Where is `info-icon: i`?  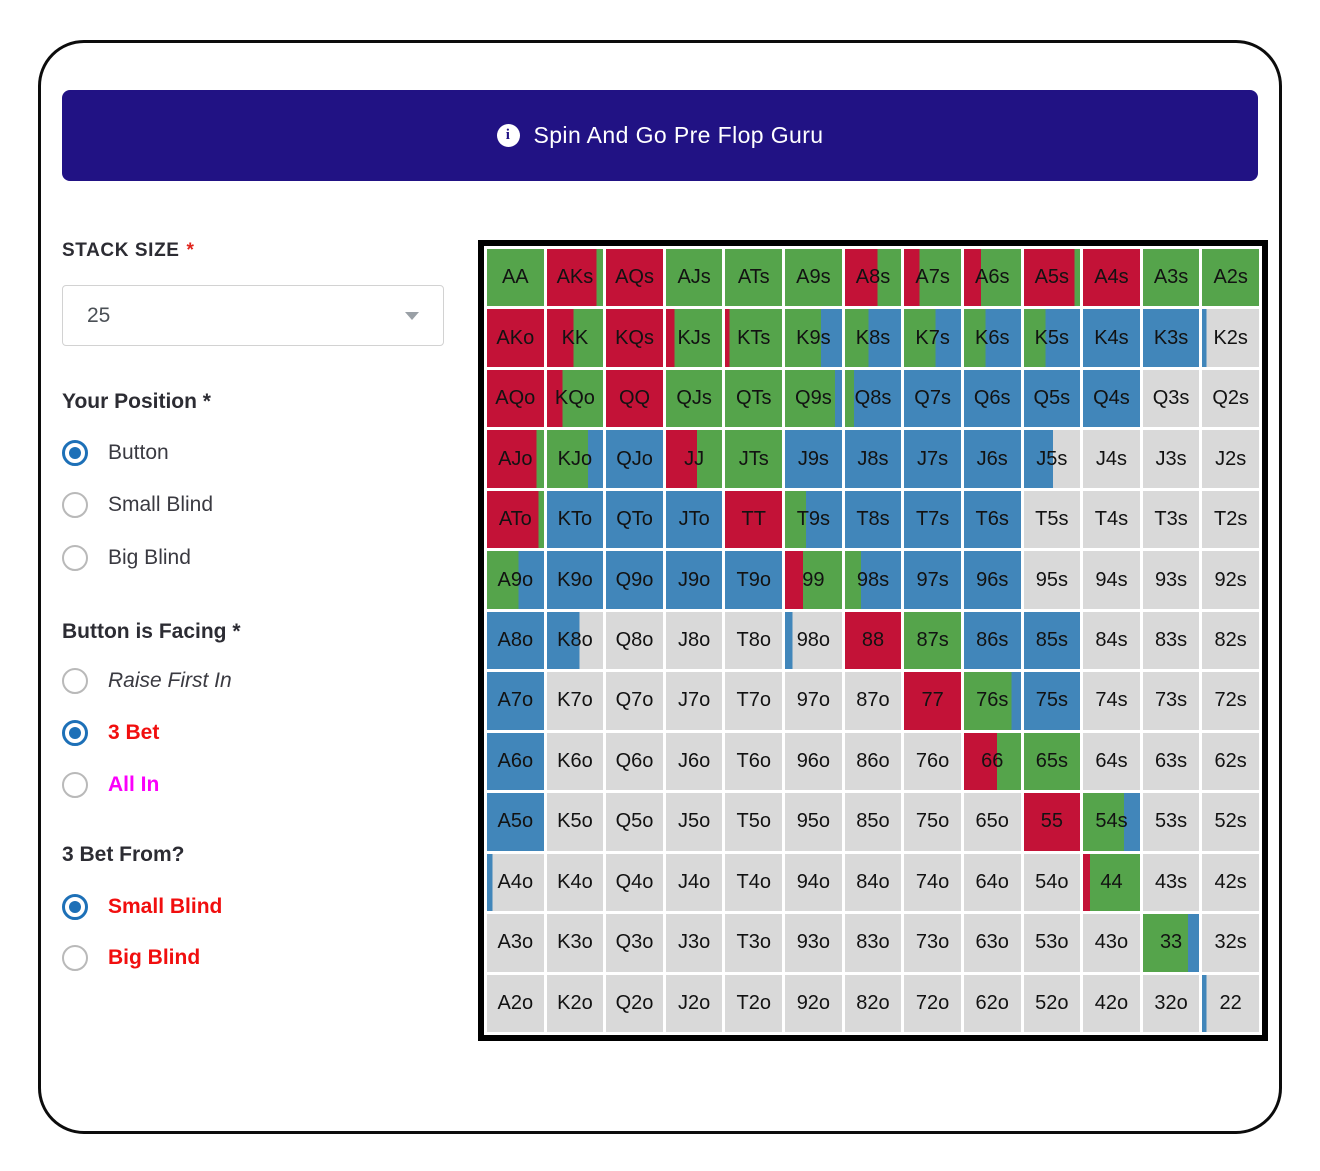 info-icon: i is located at coordinates (508, 135).